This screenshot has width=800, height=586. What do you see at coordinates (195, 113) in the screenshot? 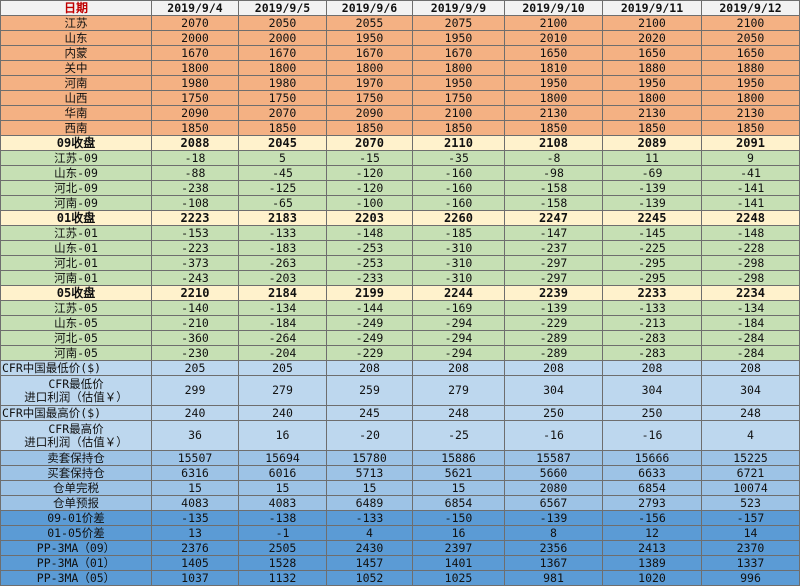
I see `cell-value: 2090` at bounding box center [195, 113].